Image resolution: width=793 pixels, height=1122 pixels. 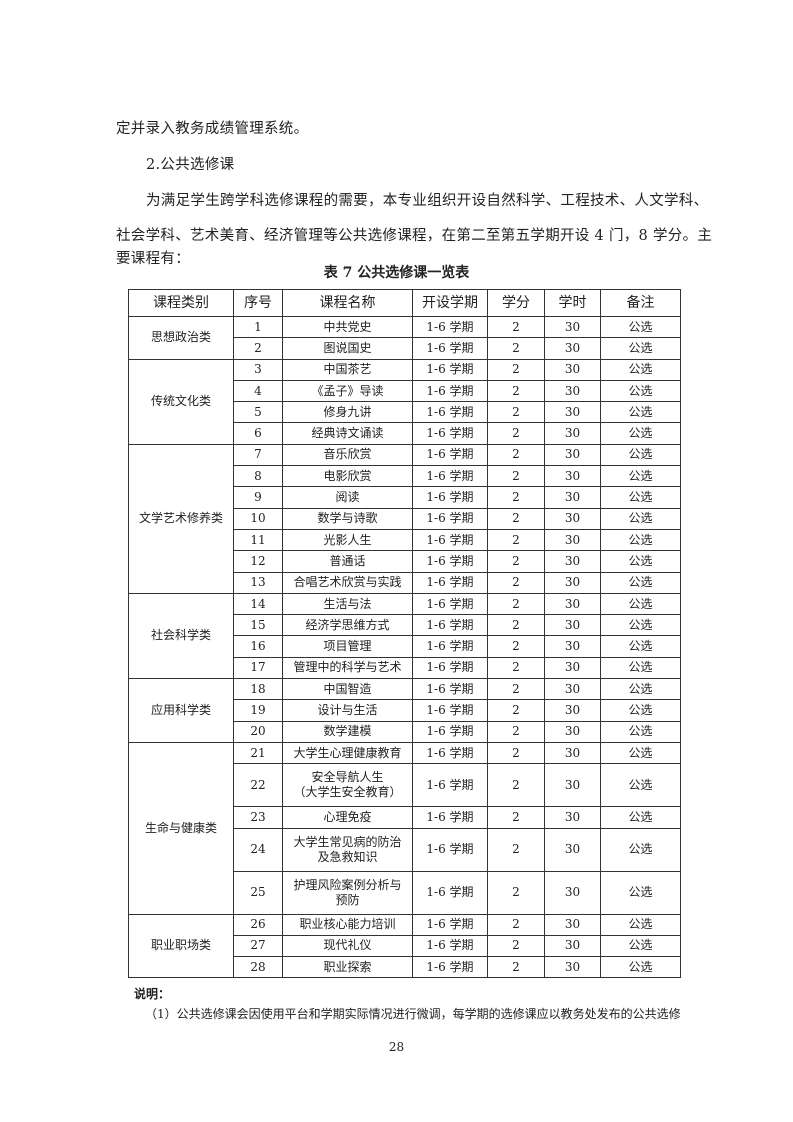 What do you see at coordinates (258, 540) in the screenshot?
I see `number-cell: 11` at bounding box center [258, 540].